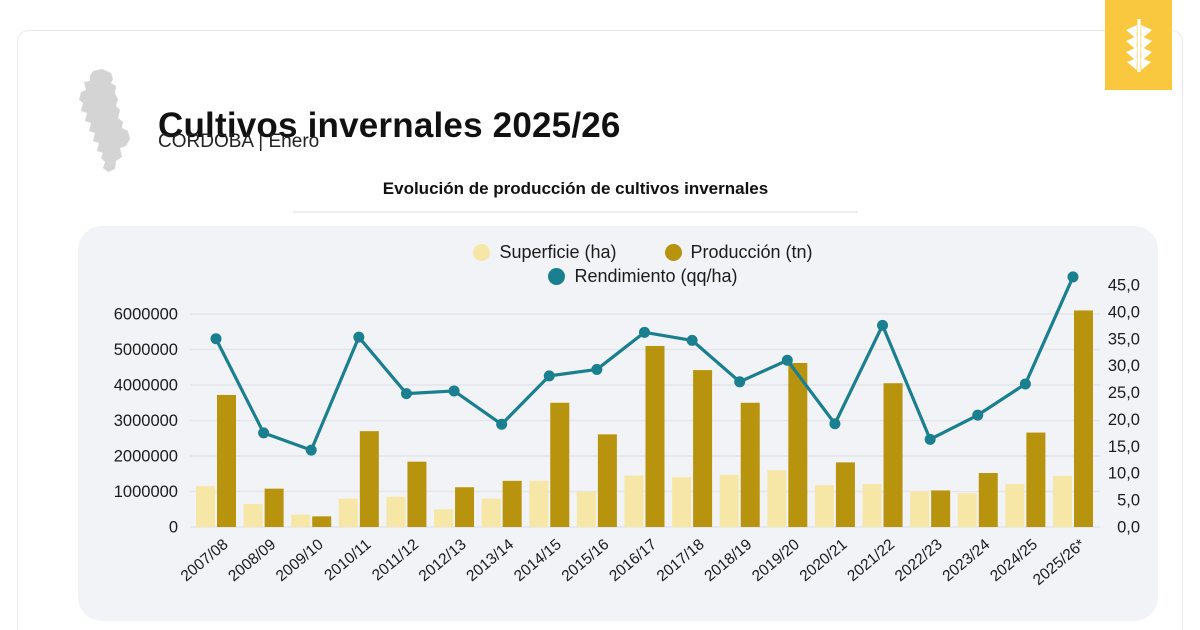 The image size is (1200, 630). I want to click on right-axis-tick: 35,0, so click(1124, 339).